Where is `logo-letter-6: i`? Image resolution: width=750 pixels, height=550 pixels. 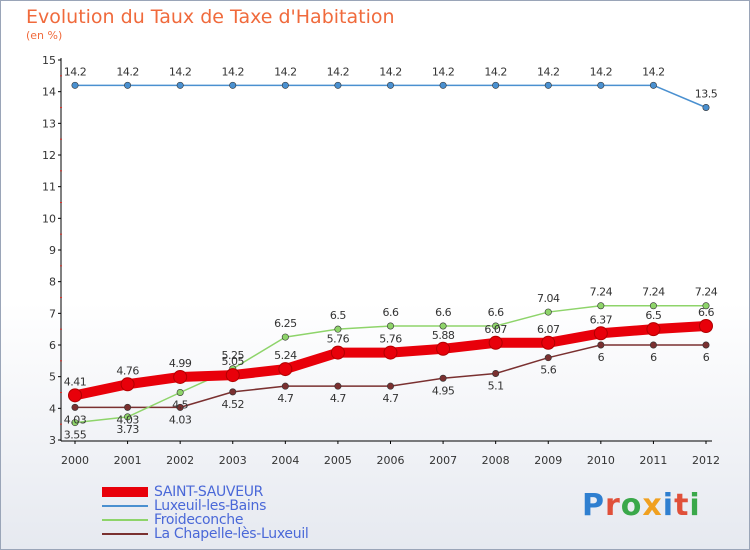
logo-letter-6: i is located at coordinates (695, 505).